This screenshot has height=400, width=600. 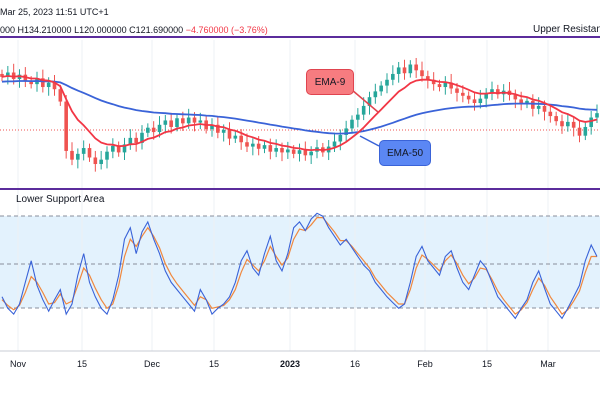 I want to click on ema9-callout: EMA-9, so click(x=330, y=82).